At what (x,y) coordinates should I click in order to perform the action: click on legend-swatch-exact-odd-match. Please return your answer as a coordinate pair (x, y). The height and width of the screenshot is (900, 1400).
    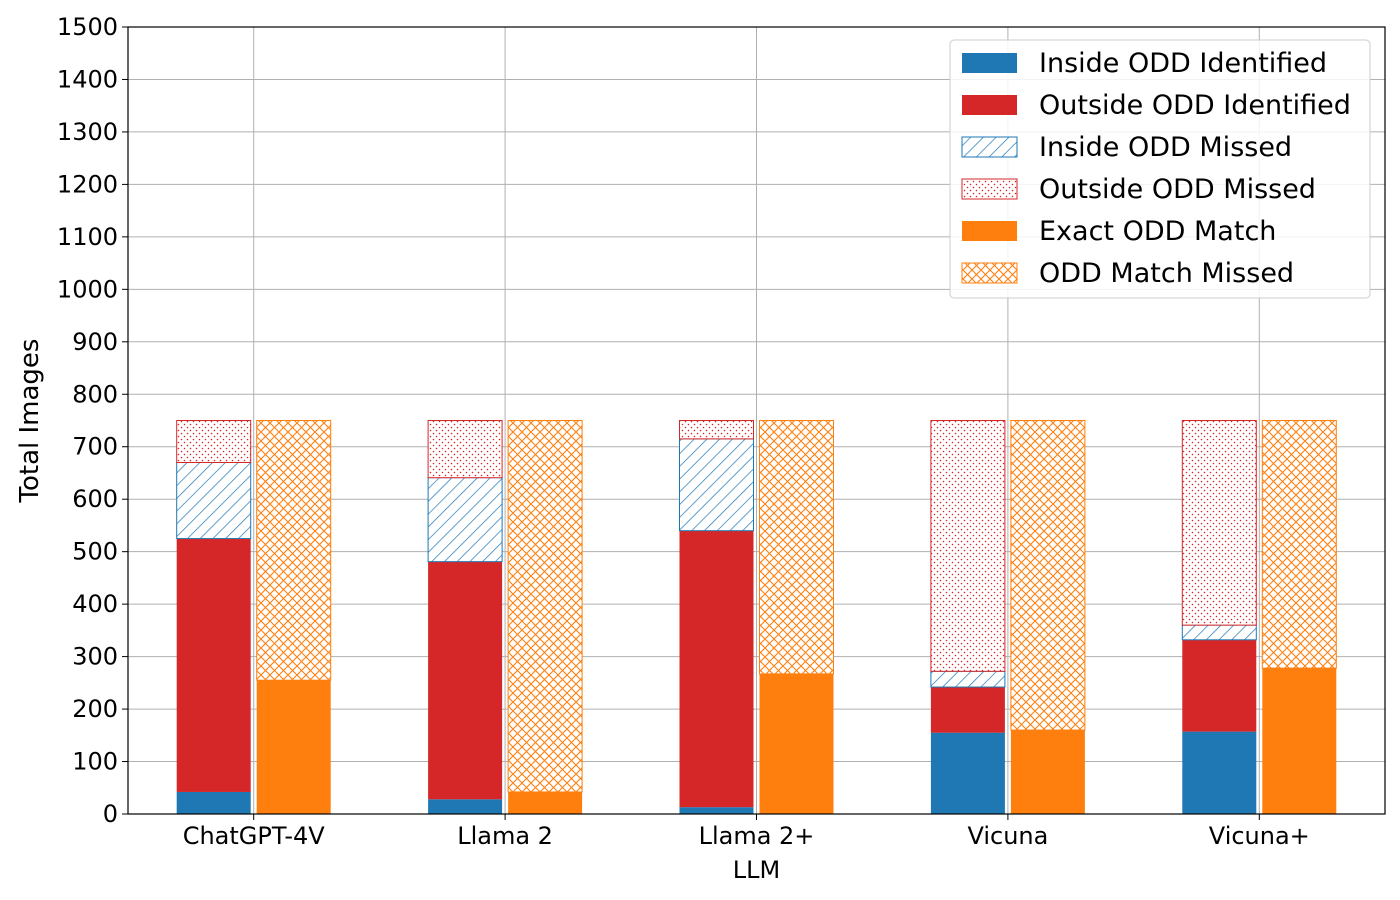
    Looking at the image, I should click on (989, 231).